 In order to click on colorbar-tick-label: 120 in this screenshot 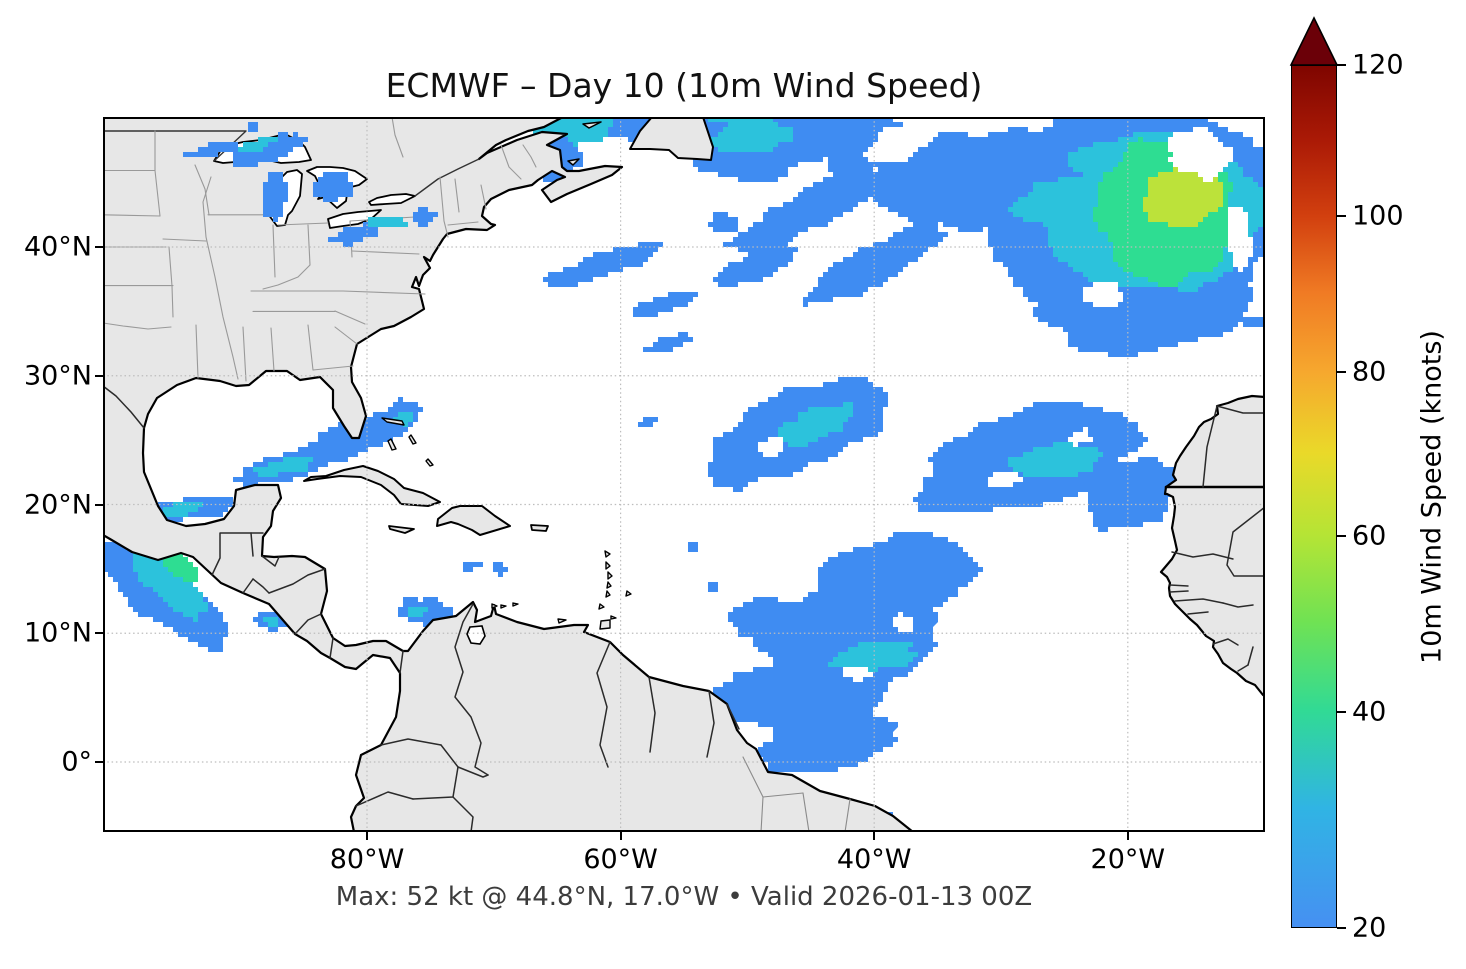, I will do `click(1378, 65)`.